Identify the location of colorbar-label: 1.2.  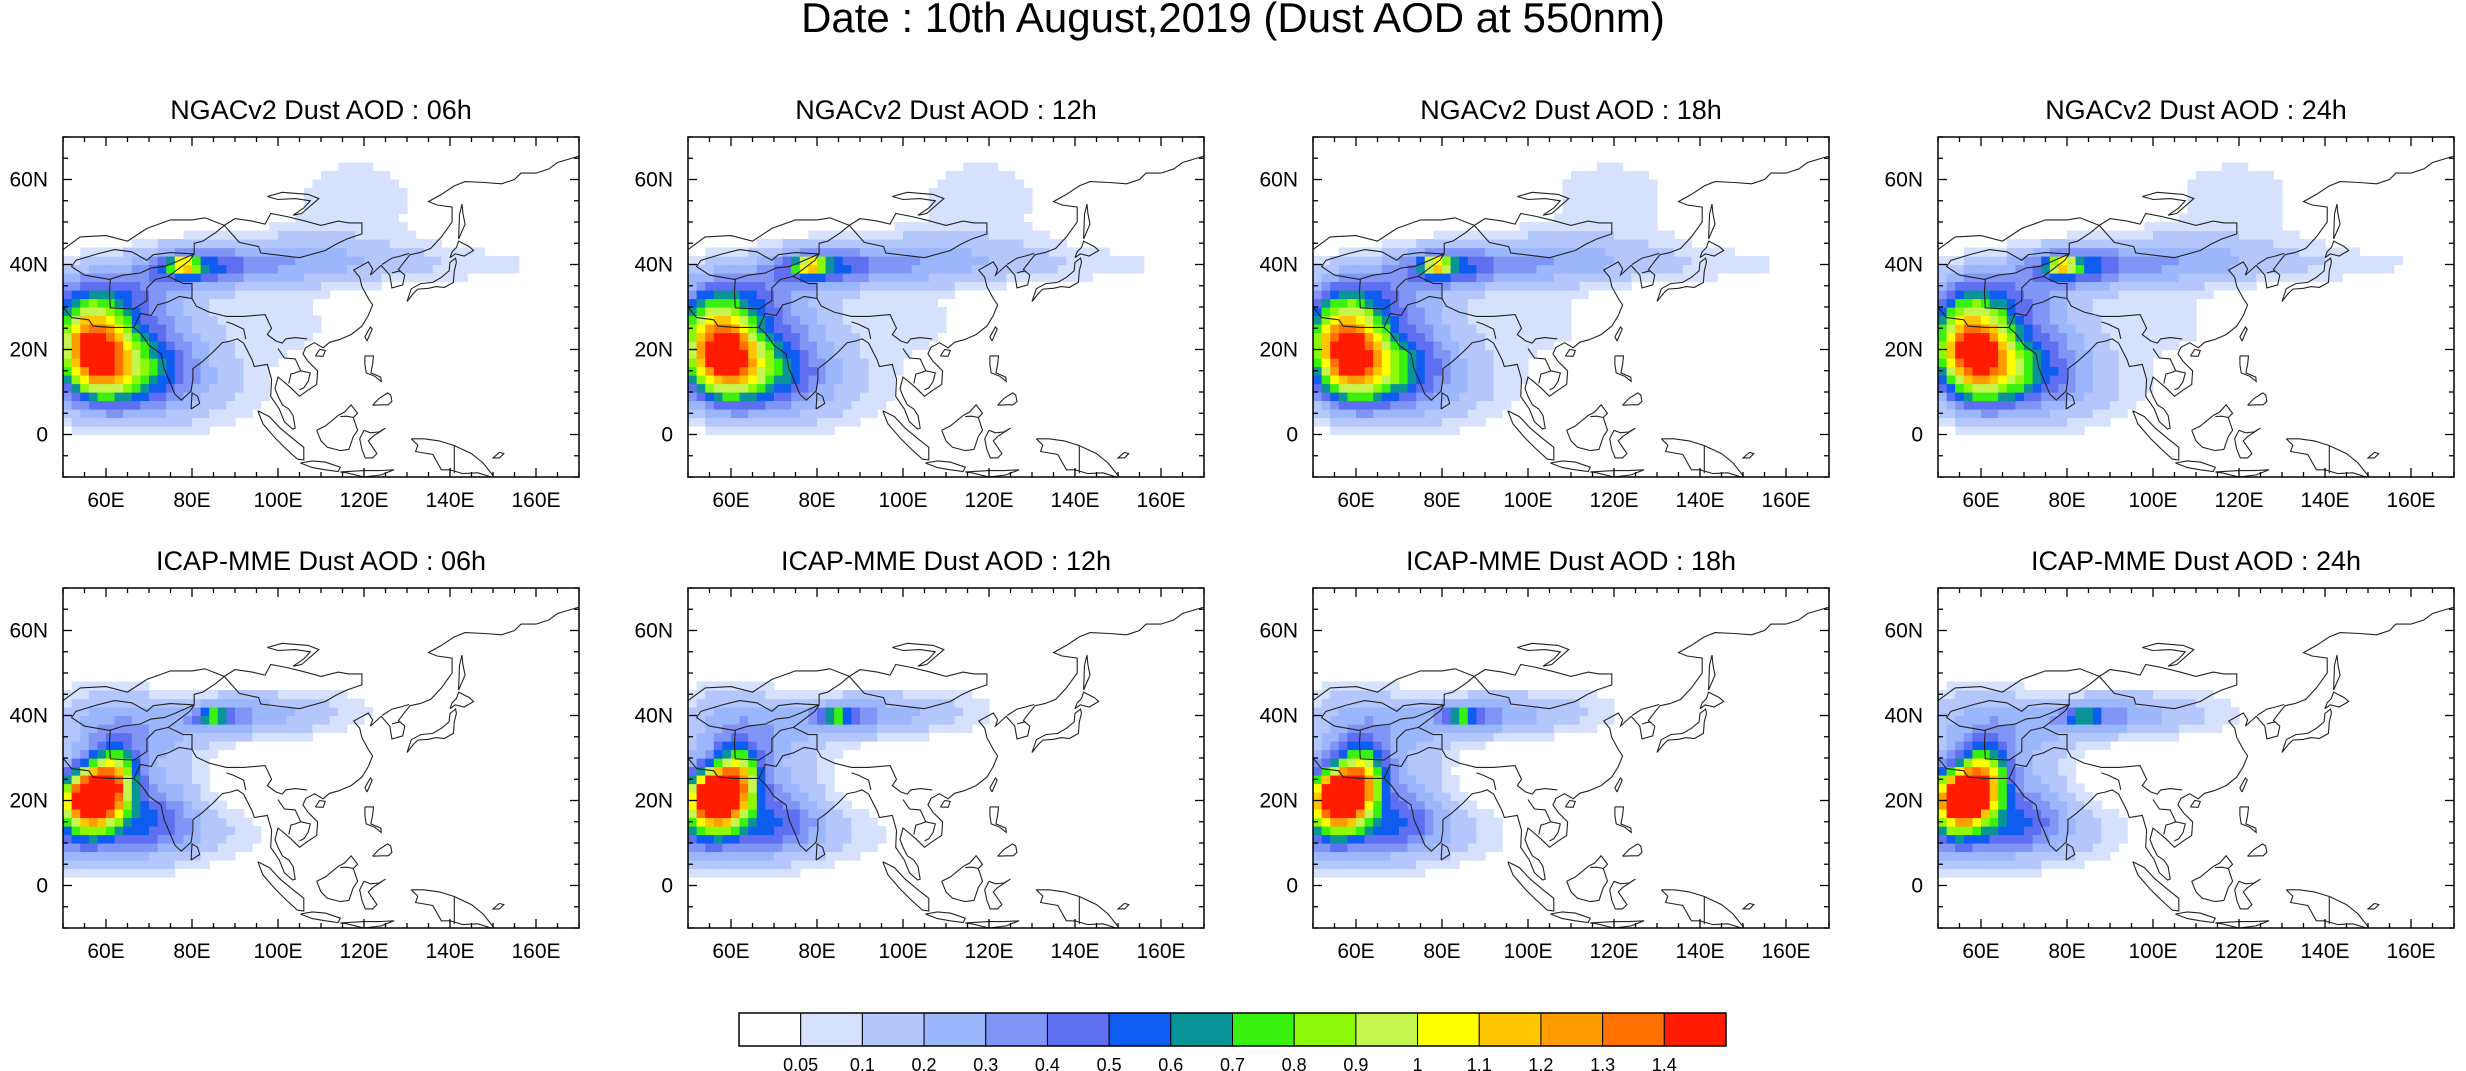
(1540, 1063).